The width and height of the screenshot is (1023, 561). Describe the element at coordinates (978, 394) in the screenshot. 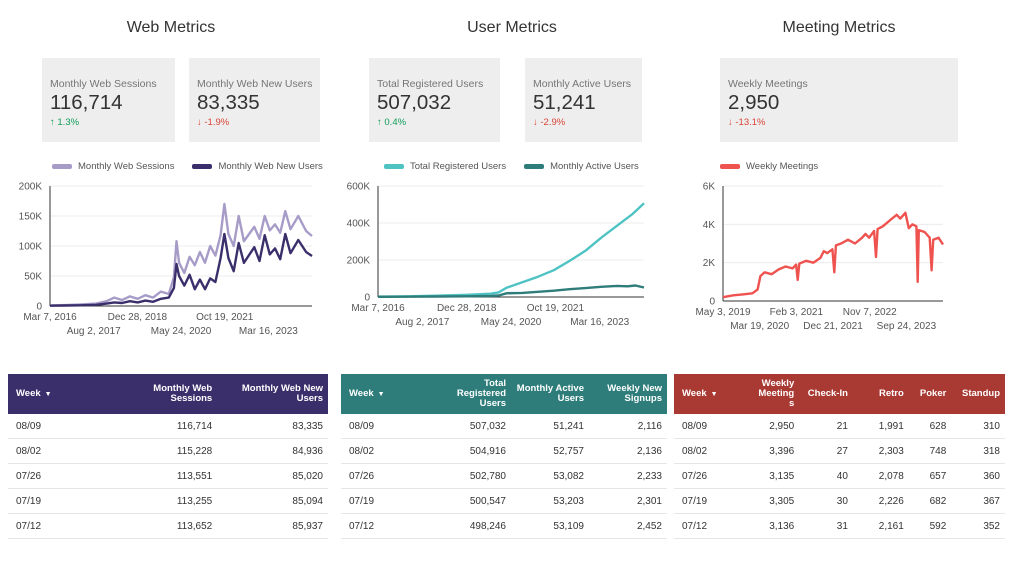

I see `column-header-standup: Standup` at that location.